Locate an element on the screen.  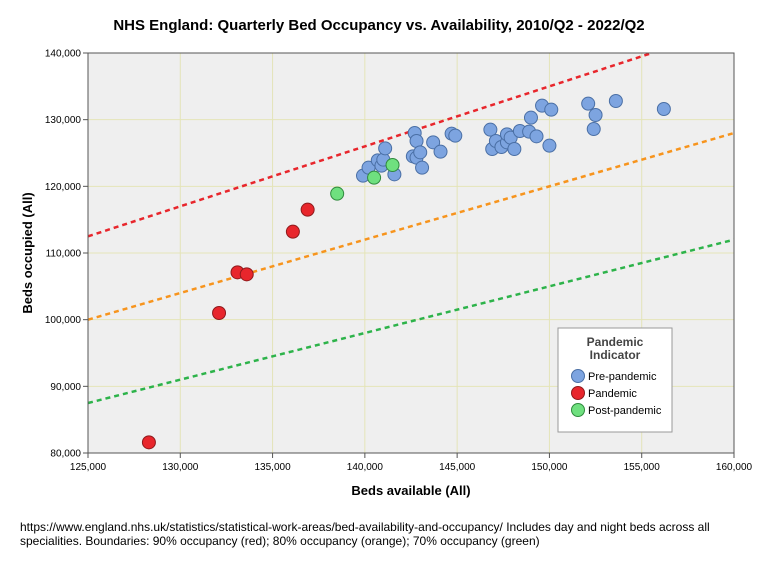
y-tick-label: 130,000 is located at coordinates (63, 120).